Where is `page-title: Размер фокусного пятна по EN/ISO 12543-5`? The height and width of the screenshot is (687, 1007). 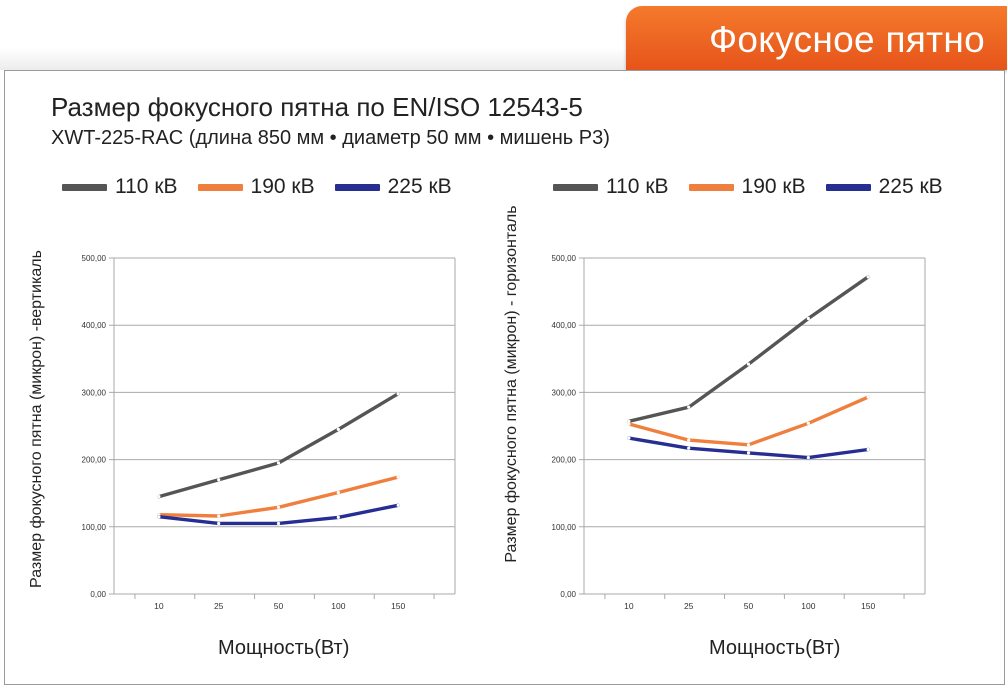
page-title: Размер фокусного пятна по EN/ISO 12543-5 is located at coordinates (317, 107).